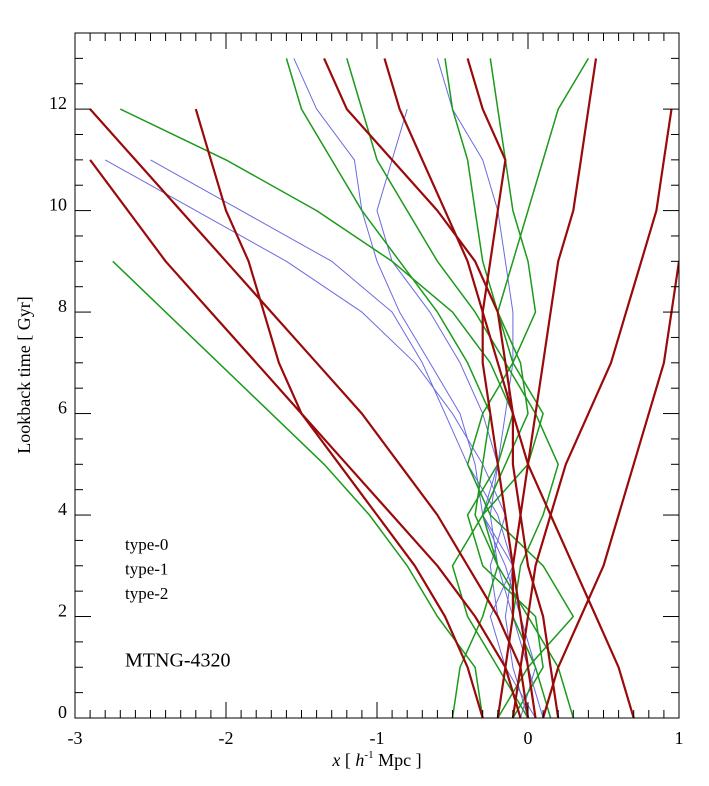  Describe the element at coordinates (178, 661) in the screenshot. I see `annotation: MTNG-4320` at that location.